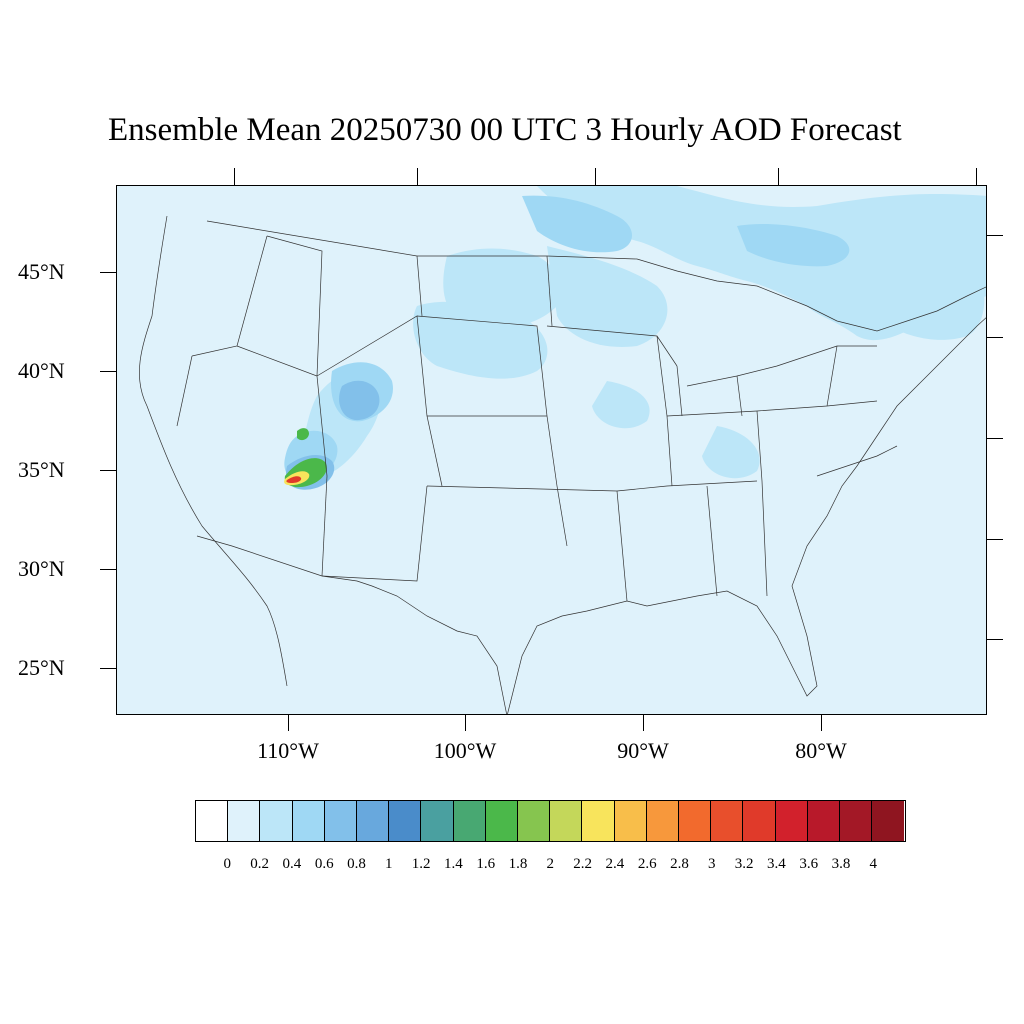 This screenshot has width=1024, height=1024. Describe the element at coordinates (465, 750) in the screenshot. I see `lon-label-100w: 100°W` at that location.